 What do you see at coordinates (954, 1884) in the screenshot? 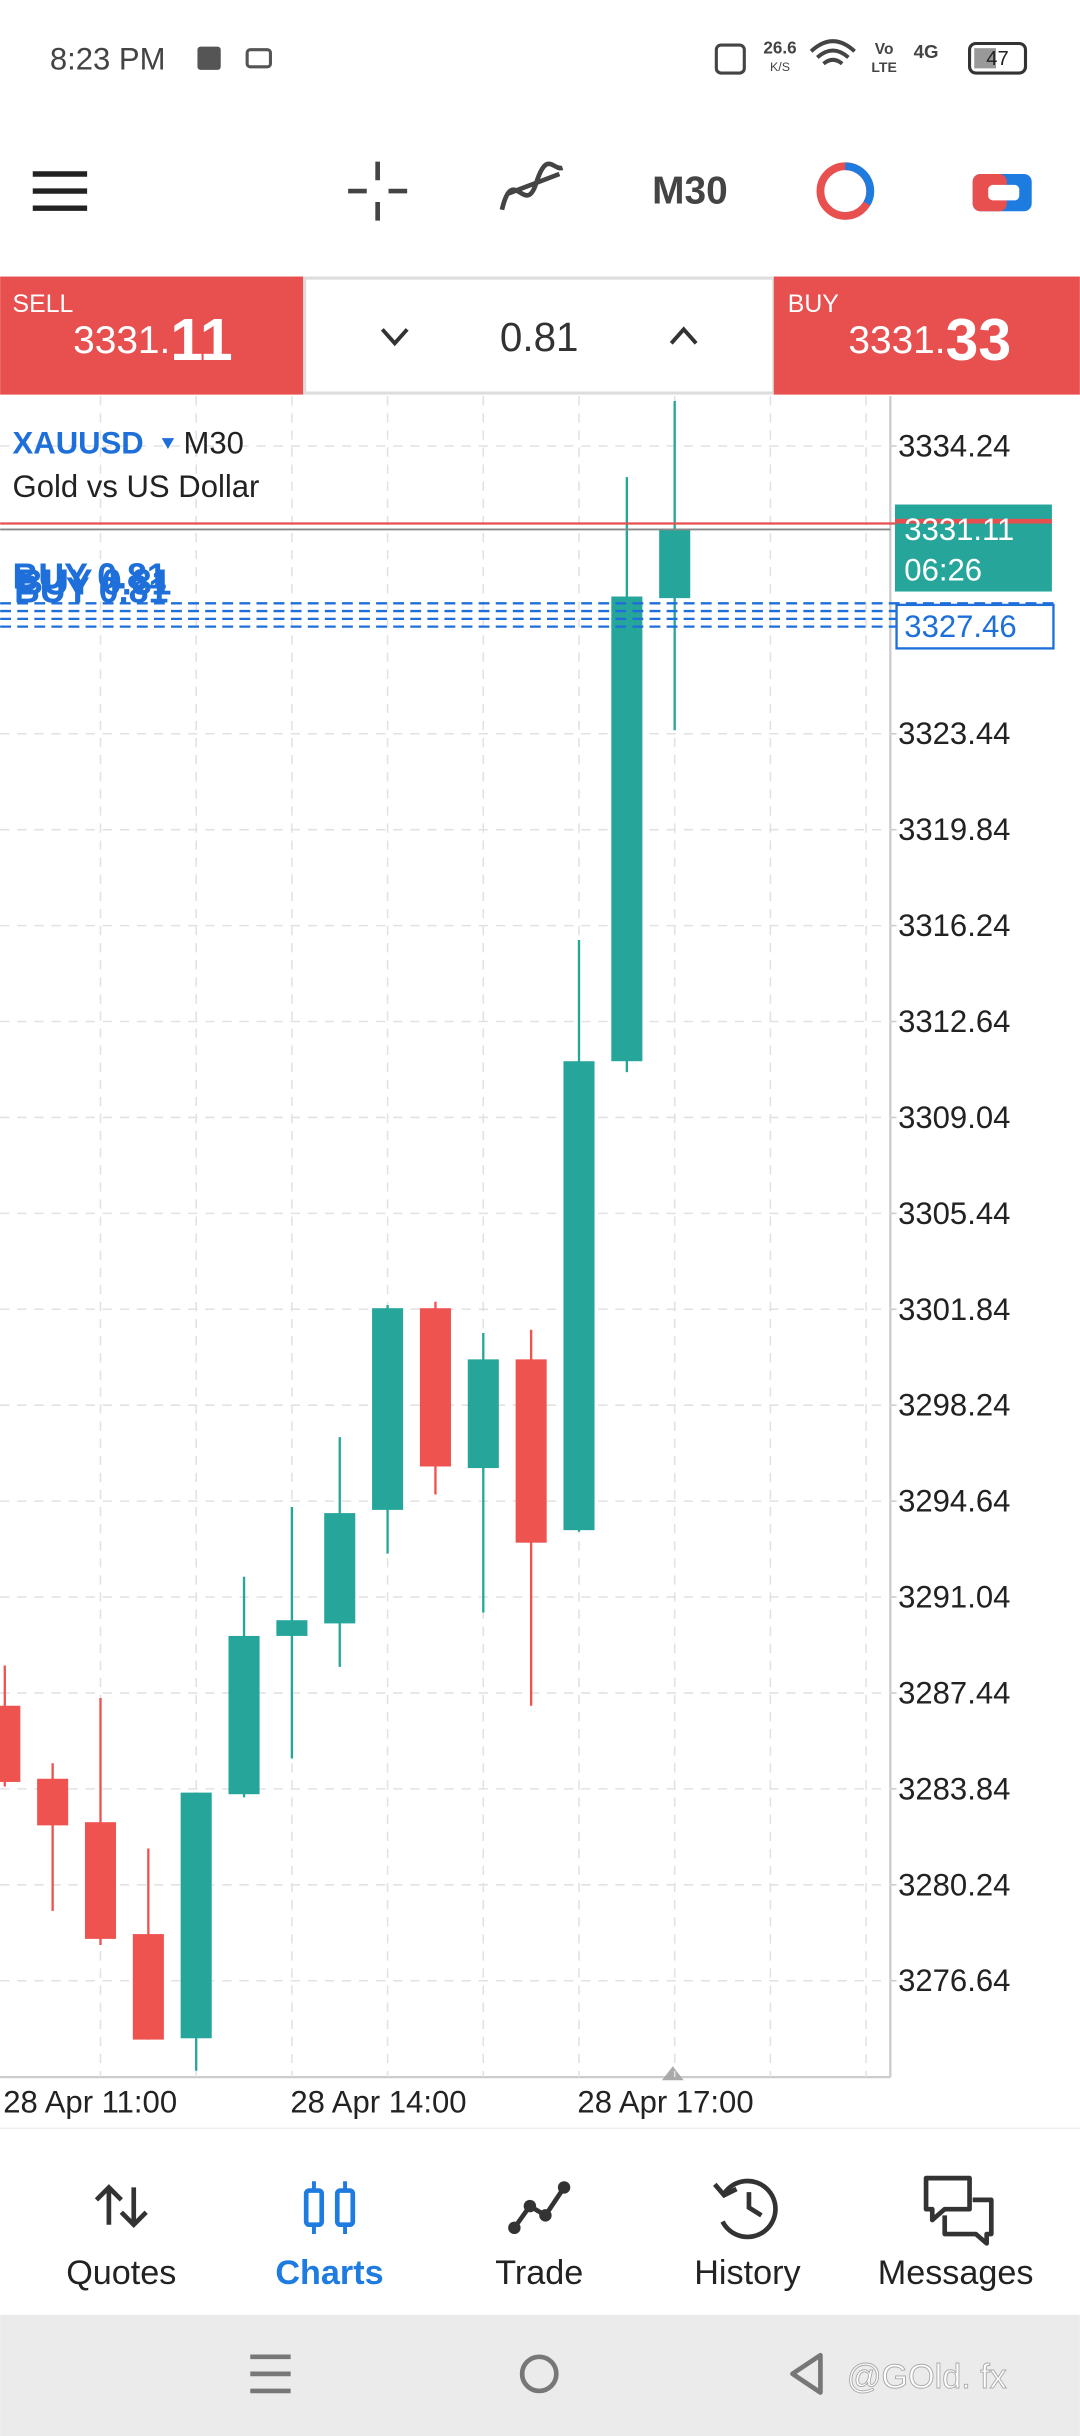
I see `y-tick-label: 3280.24` at bounding box center [954, 1884].